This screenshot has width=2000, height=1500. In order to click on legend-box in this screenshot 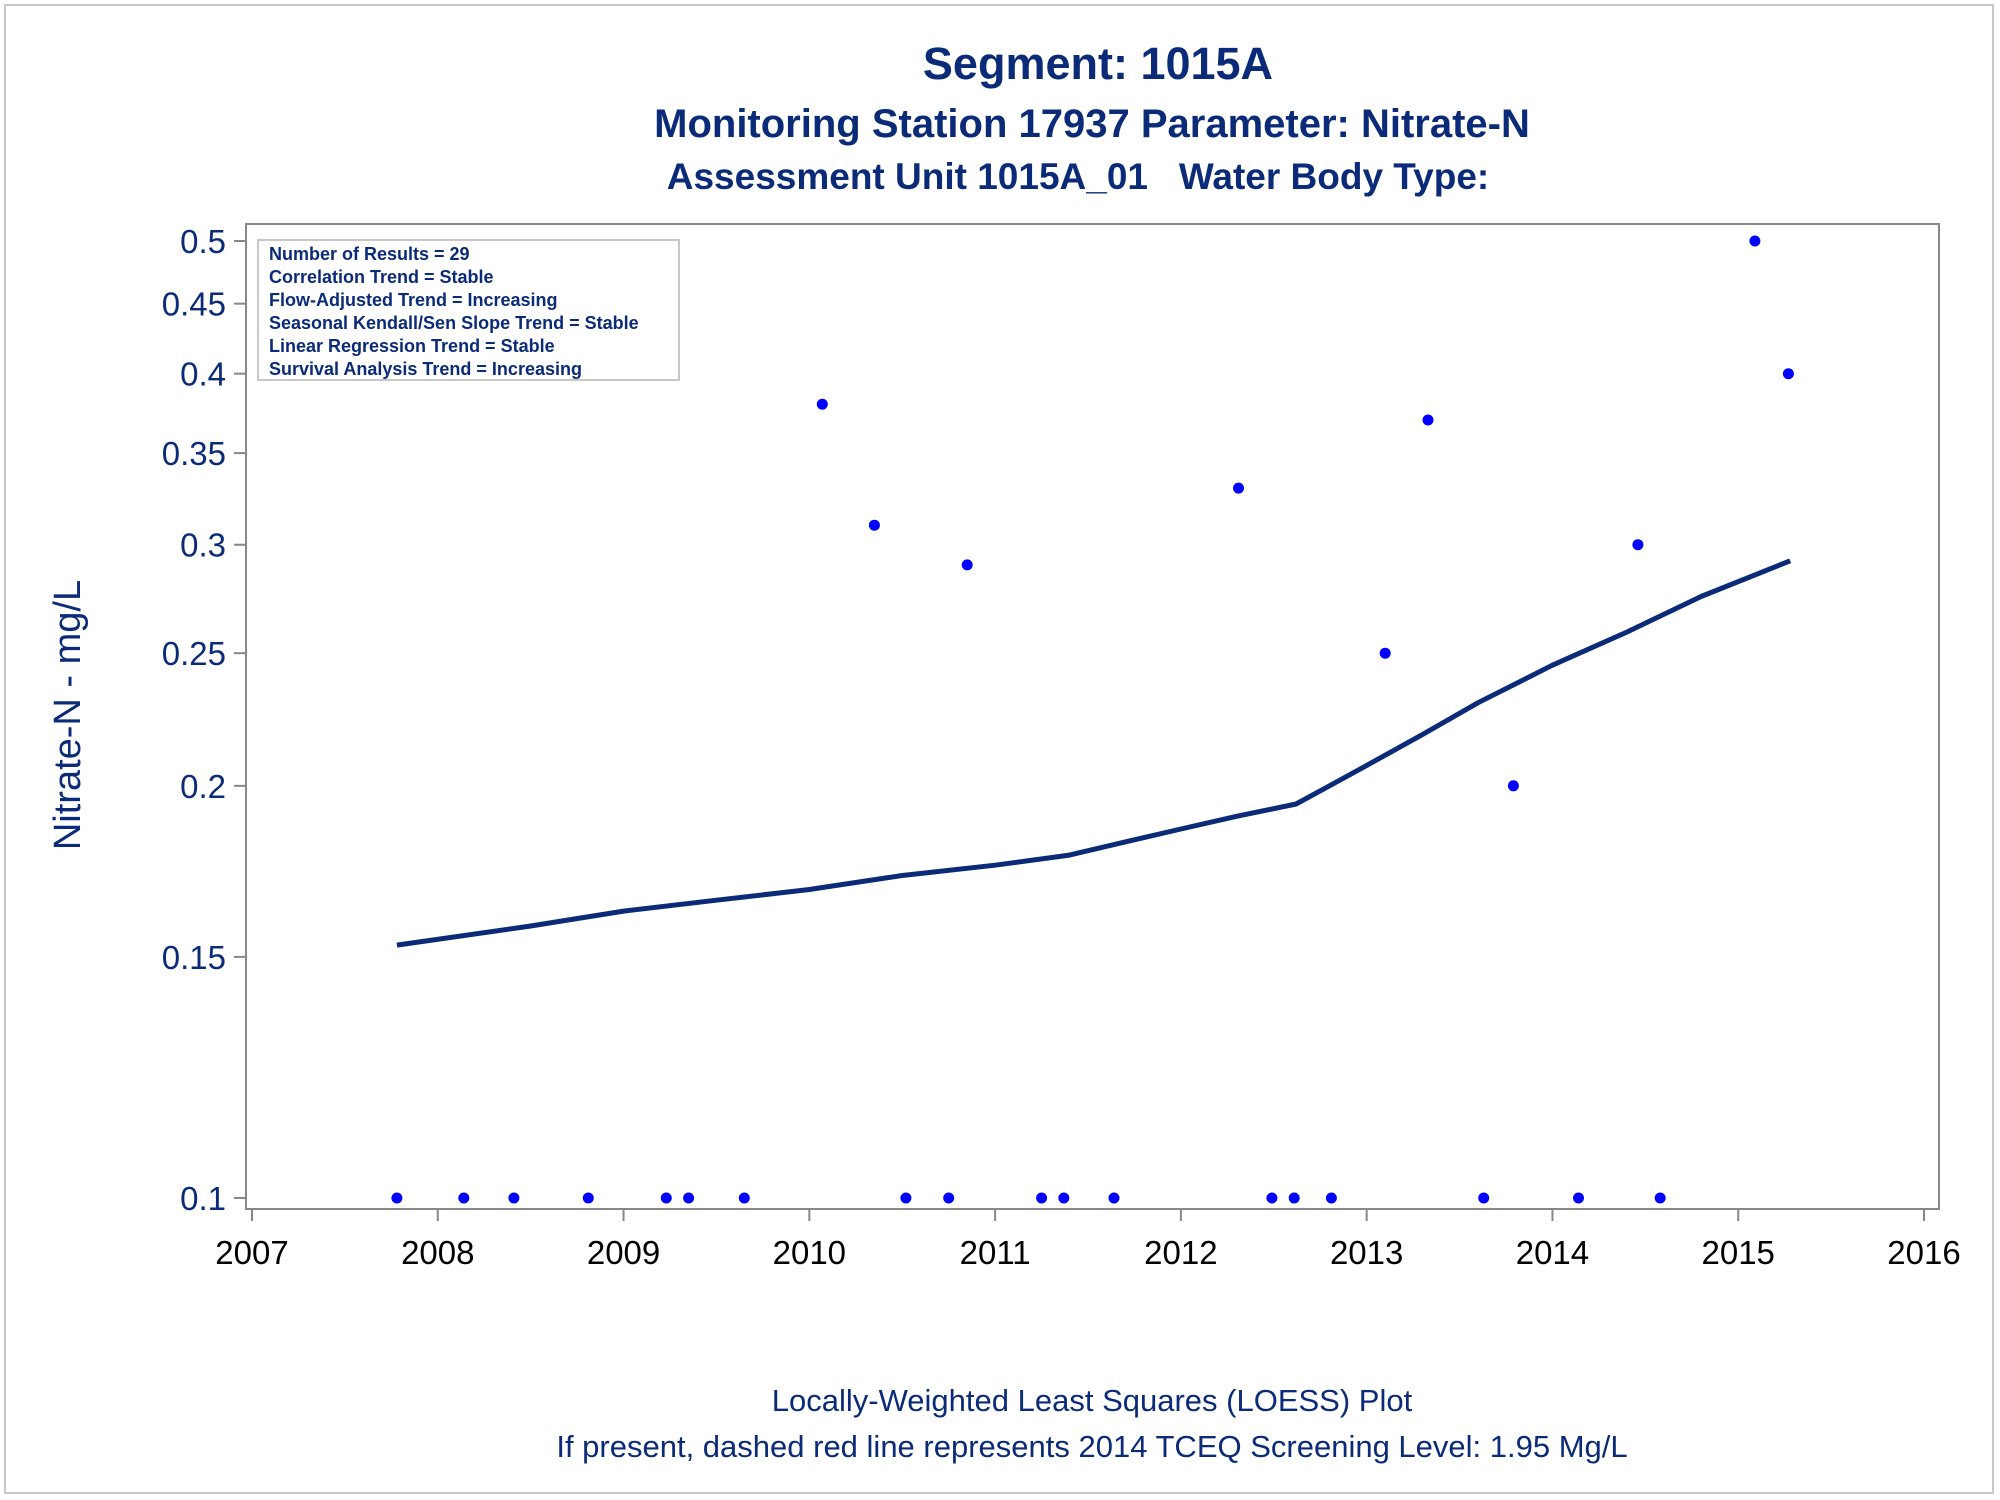, I will do `click(468, 310)`.